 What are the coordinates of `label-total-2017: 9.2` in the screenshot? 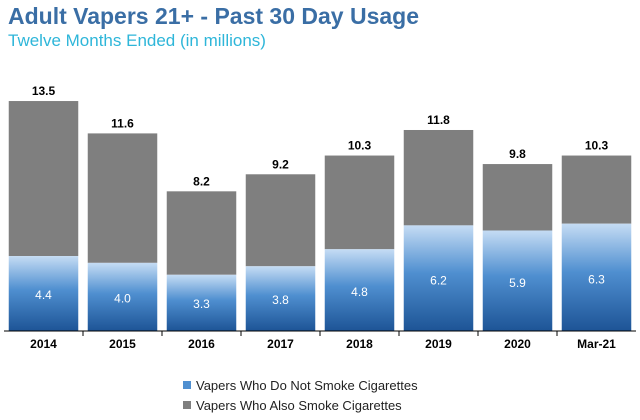 It's located at (280, 164).